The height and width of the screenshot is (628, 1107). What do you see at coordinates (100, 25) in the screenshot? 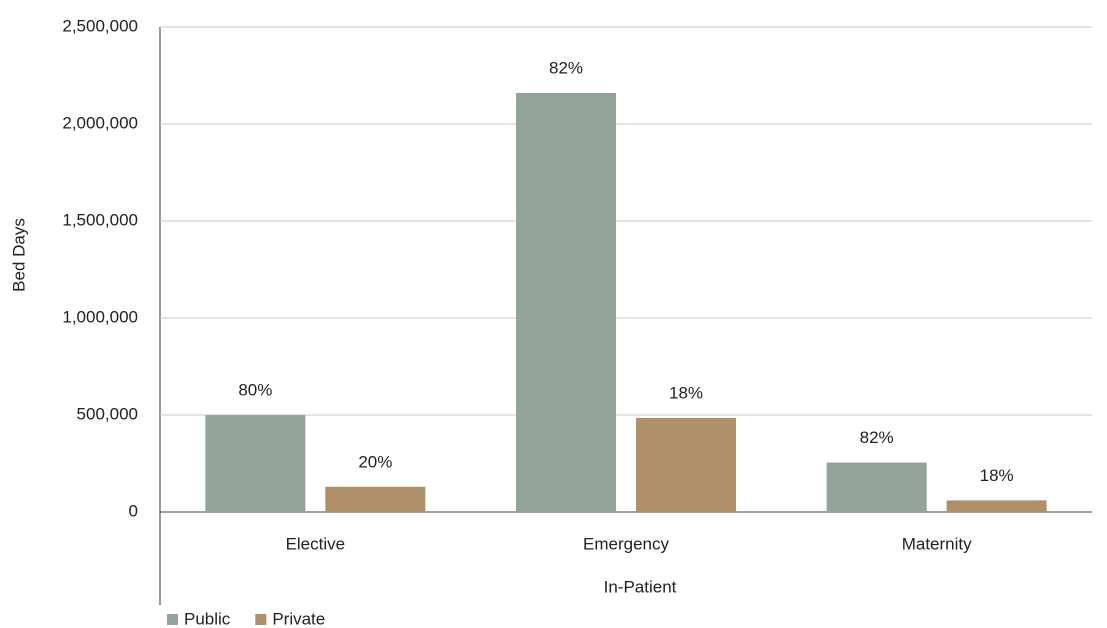
I see `y-tick-label: 2,500,000` at bounding box center [100, 25].